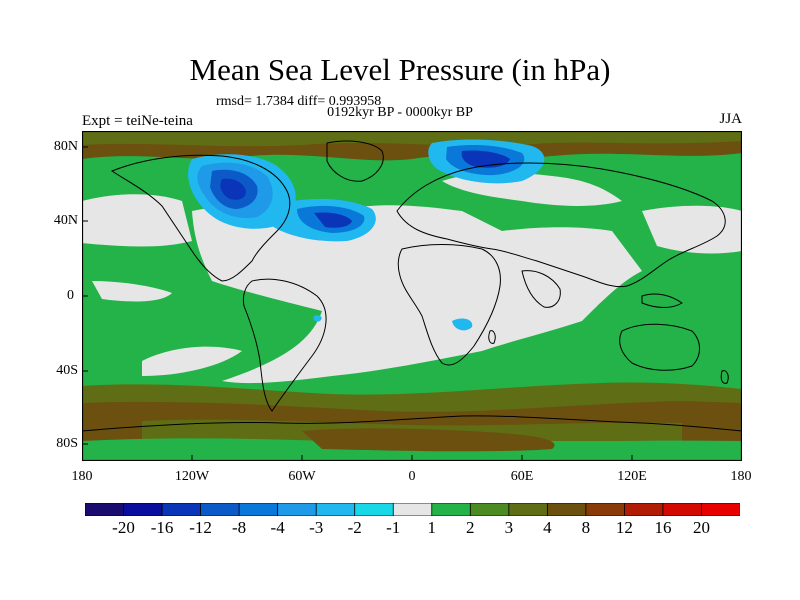  What do you see at coordinates (192, 476) in the screenshot?
I see `lon-label-120w: 120W` at bounding box center [192, 476].